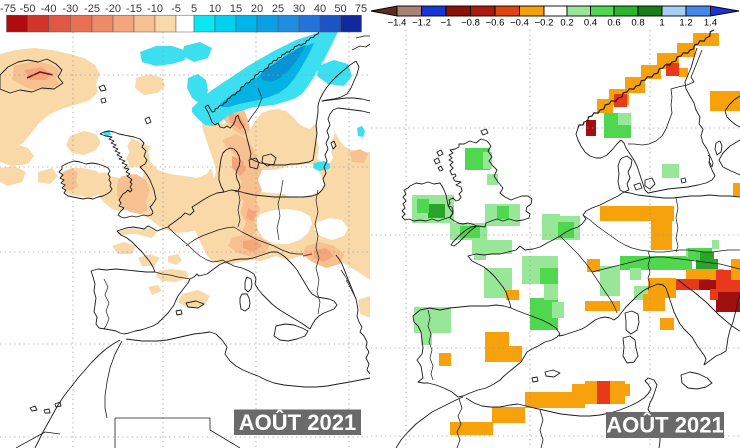 This screenshot has width=740, height=448. Describe the element at coordinates (613, 23) in the screenshot. I see `svg-text: 0.6` at that location.